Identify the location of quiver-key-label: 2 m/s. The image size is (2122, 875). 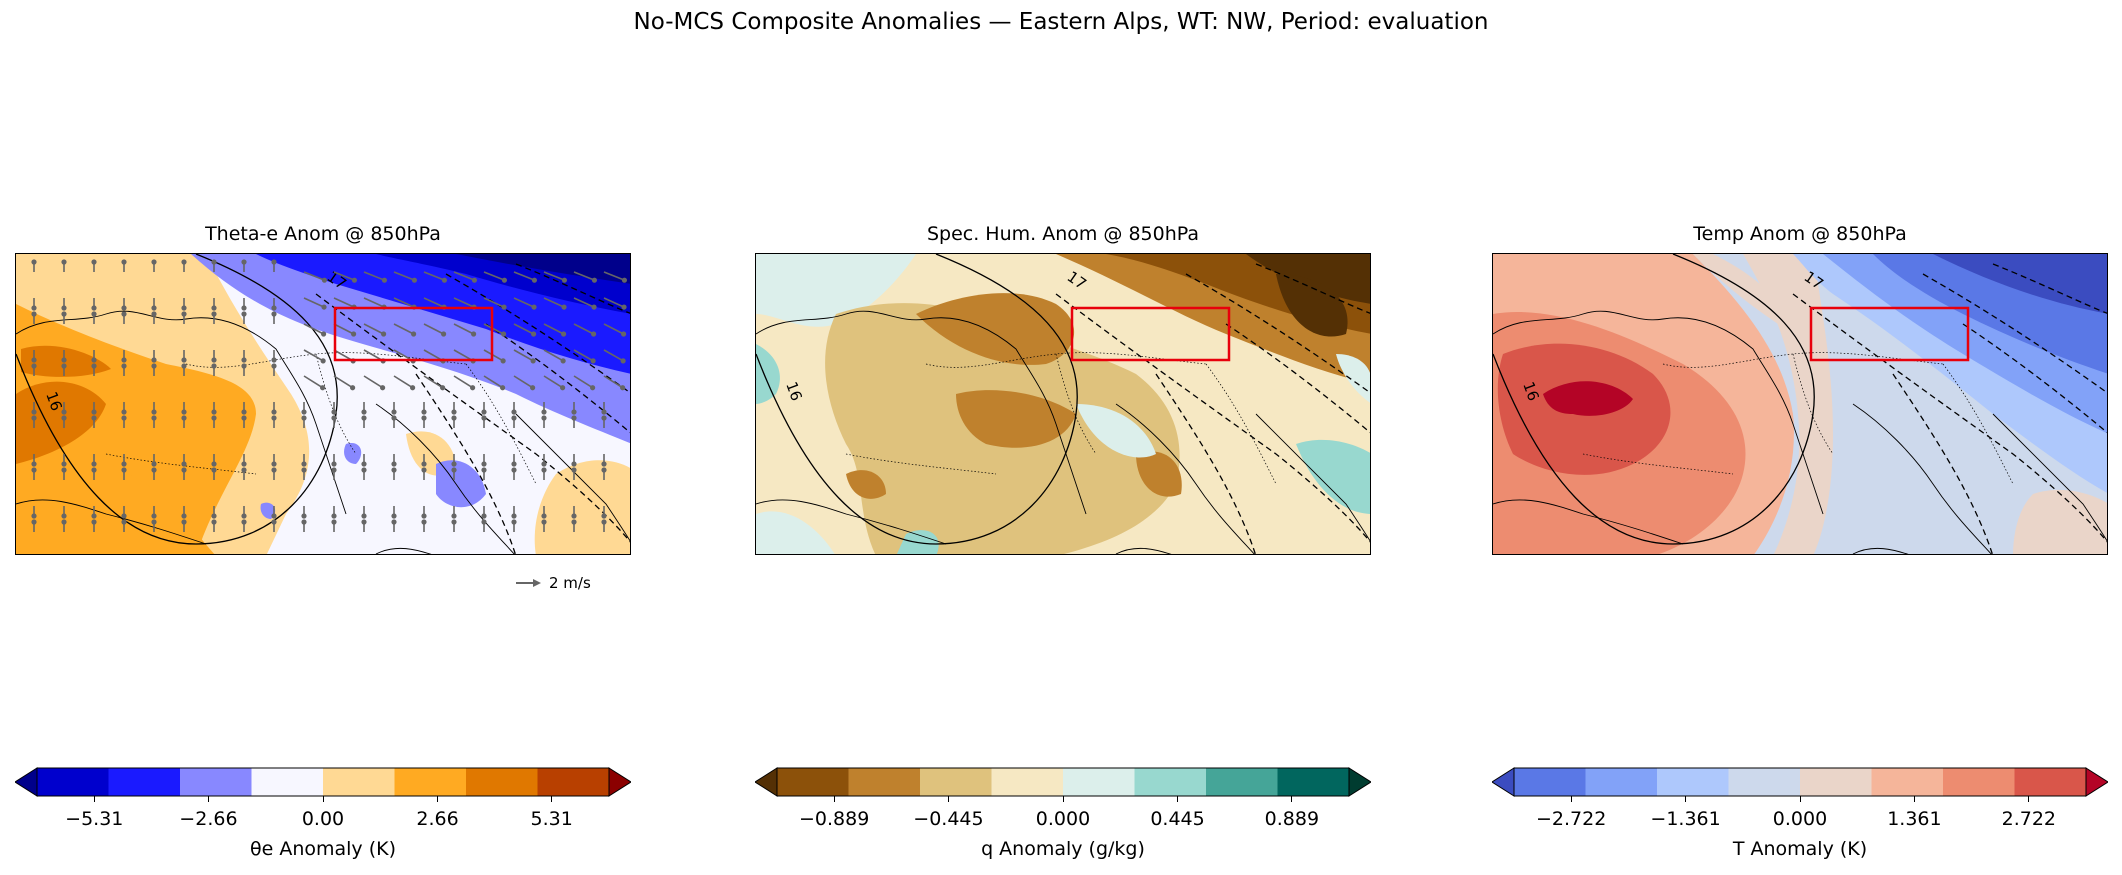
(570, 583).